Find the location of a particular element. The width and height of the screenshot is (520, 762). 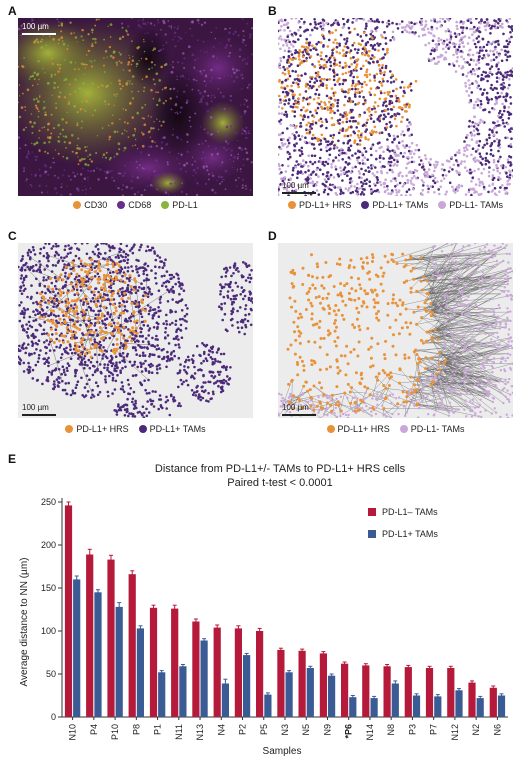

legend-item: PD-L1 is located at coordinates (179, 205).